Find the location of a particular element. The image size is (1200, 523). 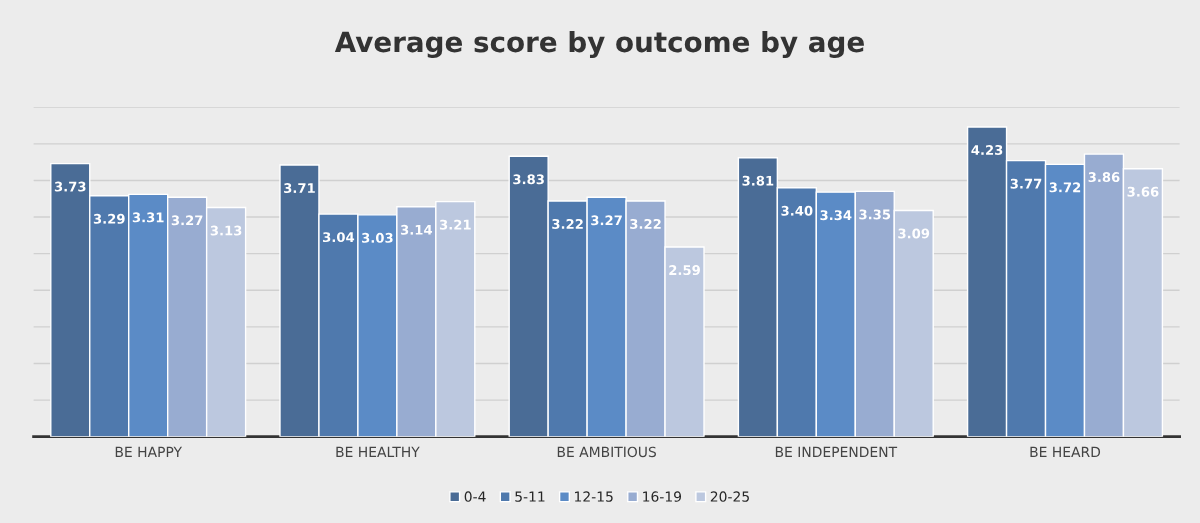

data-label: 3.04 is located at coordinates (339, 237).